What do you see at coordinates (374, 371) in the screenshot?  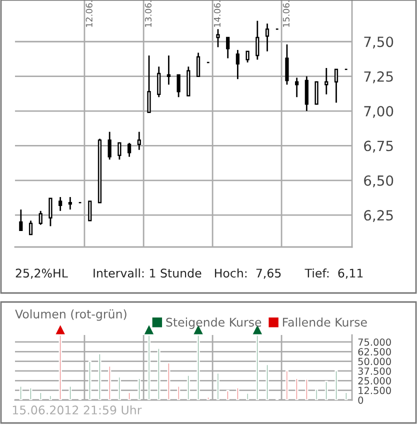 I see `y-tick-label: 37.500` at bounding box center [374, 371].